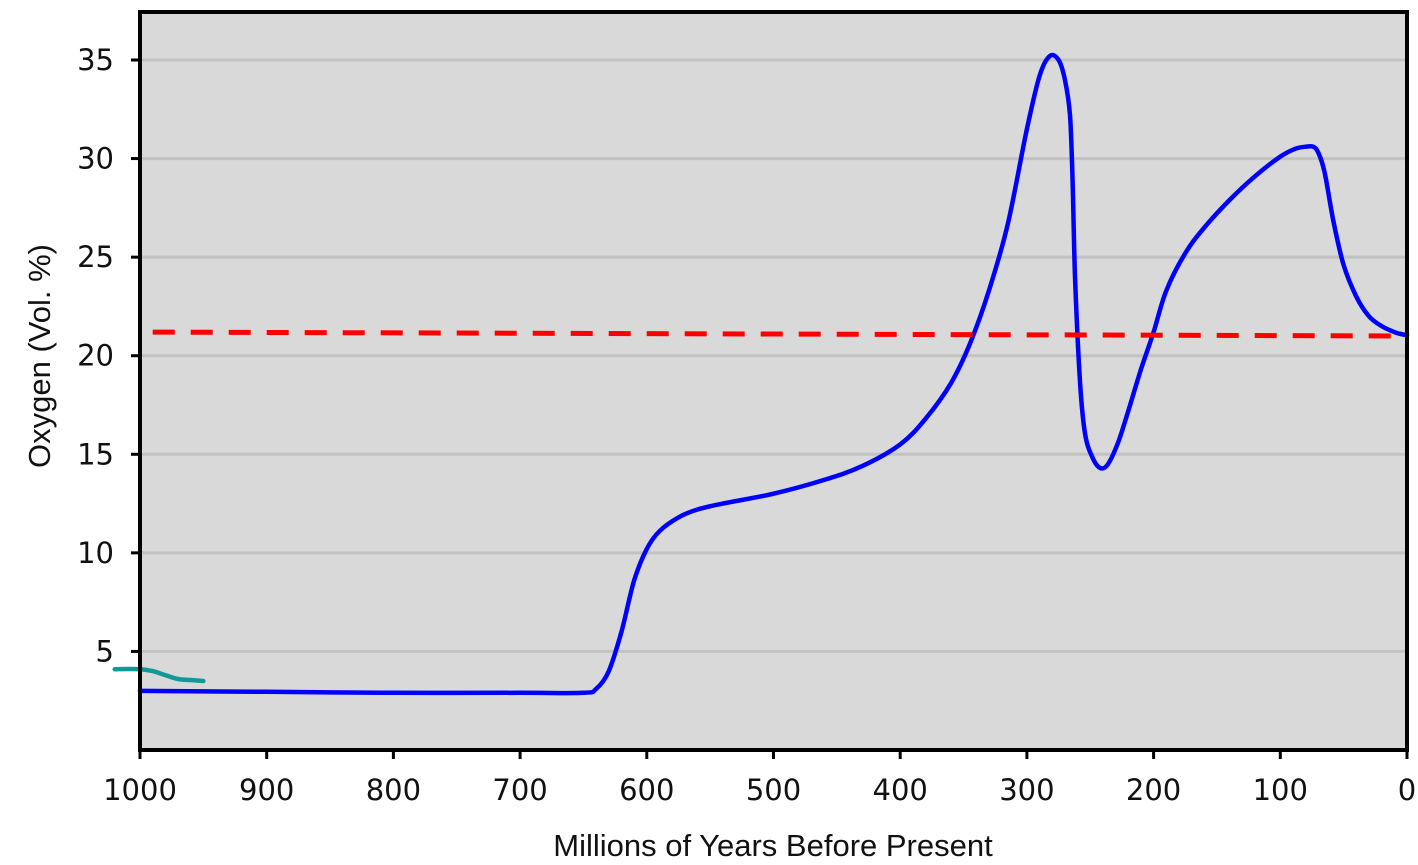 The height and width of the screenshot is (865, 1418). Describe the element at coordinates (140, 790) in the screenshot. I see `x-tick-label-1000: 1000` at that location.